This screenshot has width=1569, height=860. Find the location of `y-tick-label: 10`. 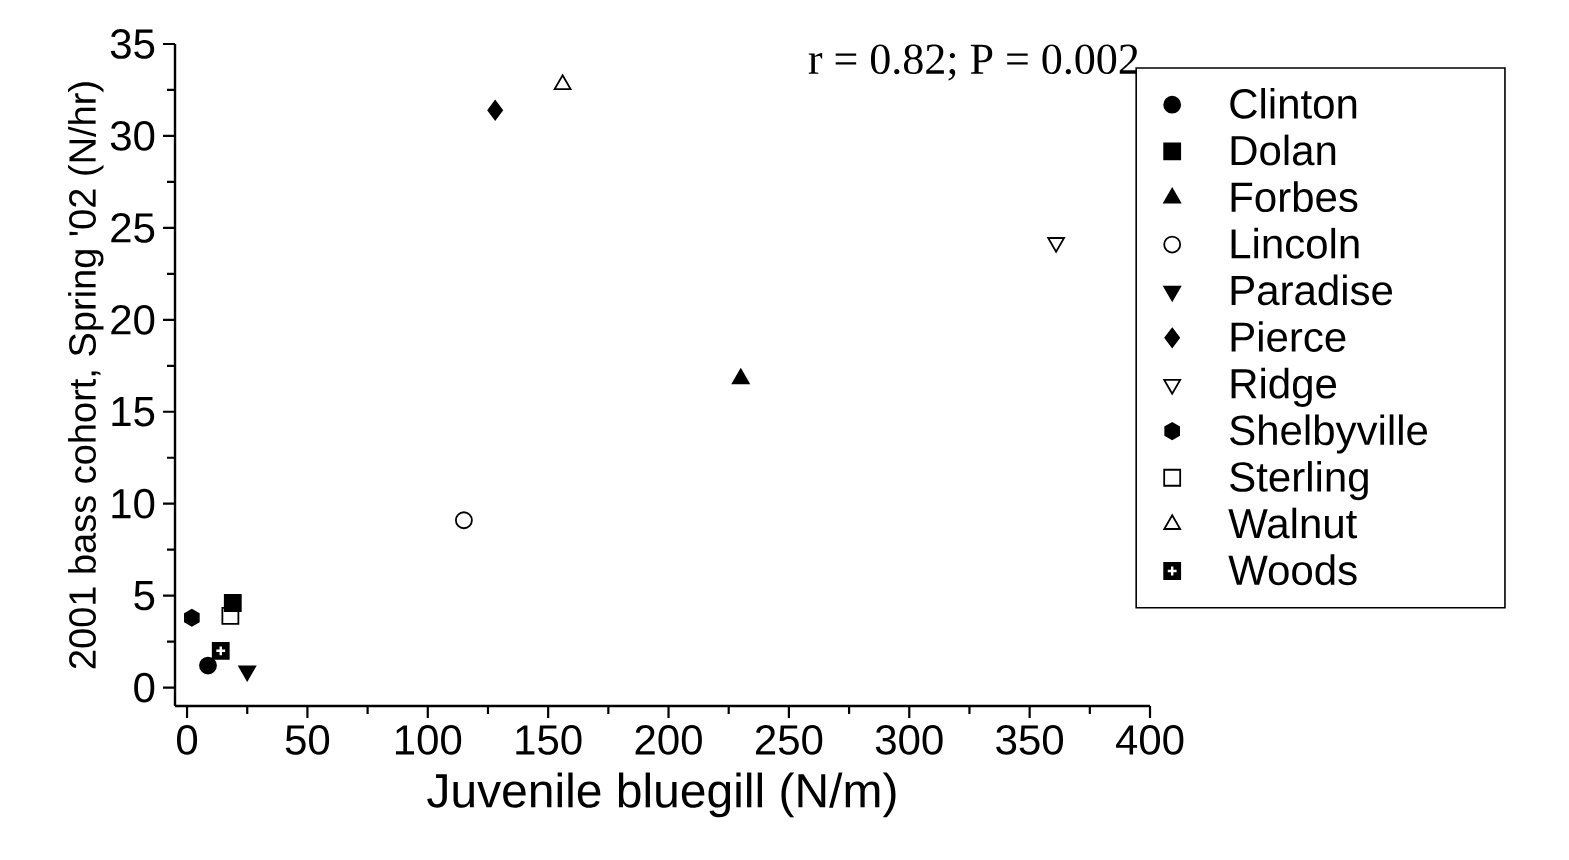

y-tick-label: 10 is located at coordinates (133, 503).